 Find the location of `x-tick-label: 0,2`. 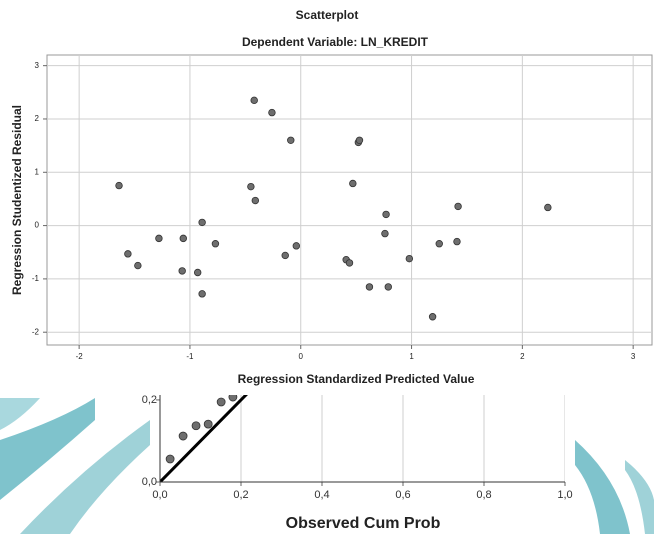

x-tick-label: 0,2 is located at coordinates (240, 495).